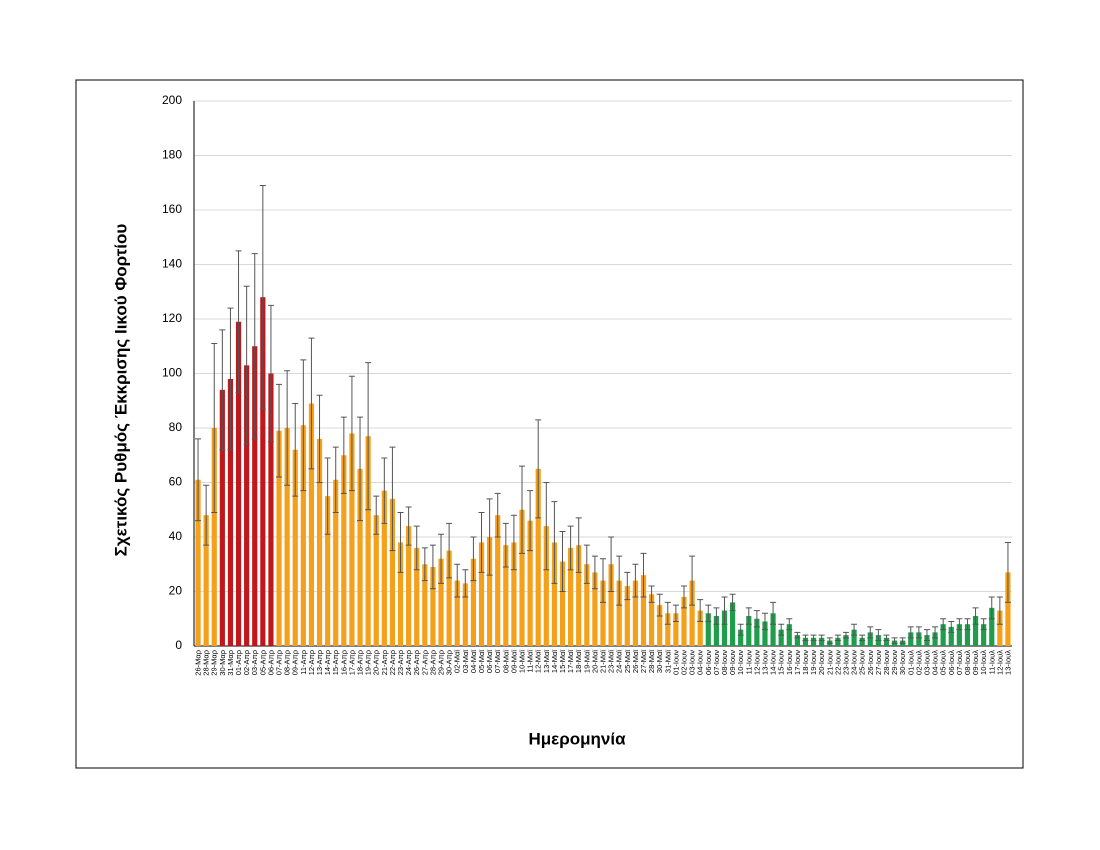 Image resolution: width=1100 pixels, height=850 pixels. What do you see at coordinates (562, 661) in the screenshot?
I see `x-tick-label: 15-Μαϊ` at bounding box center [562, 661].